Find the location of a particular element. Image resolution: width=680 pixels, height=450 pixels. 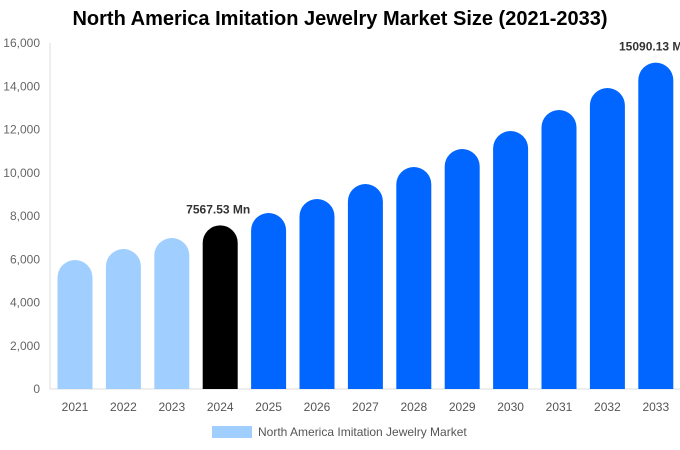

x-tick-label: 2023 is located at coordinates (171, 407).